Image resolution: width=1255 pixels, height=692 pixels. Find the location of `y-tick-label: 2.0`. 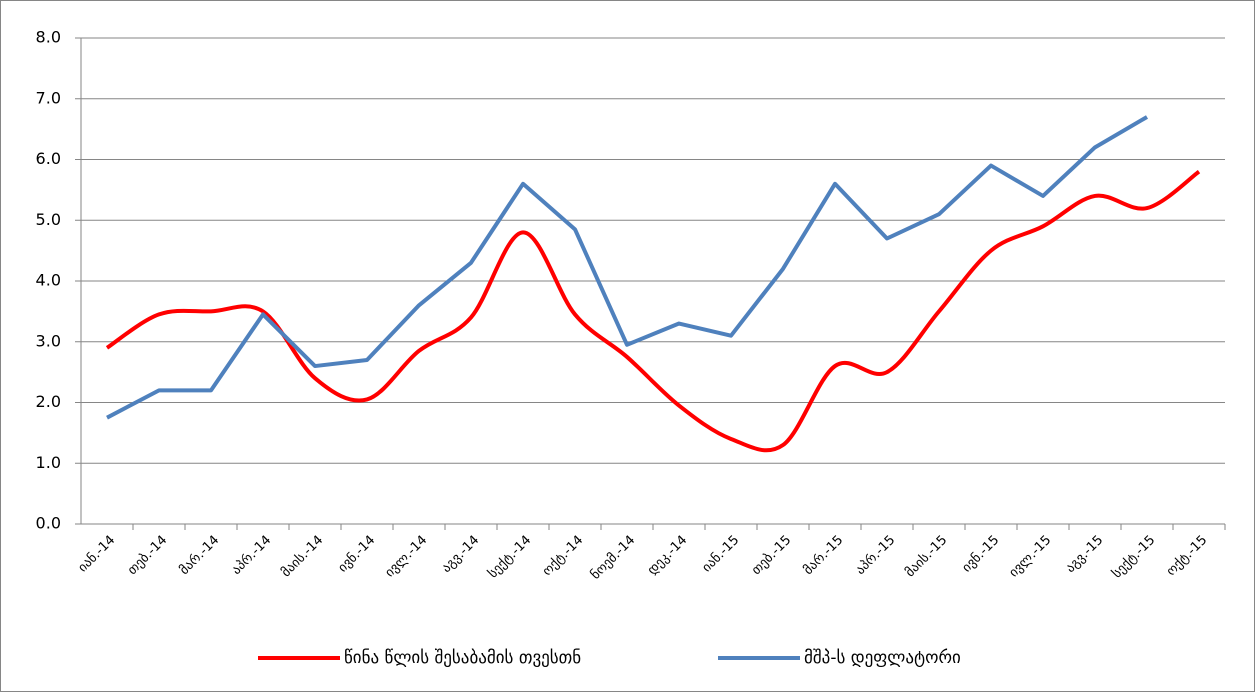

y-tick-label: 2.0 is located at coordinates (48, 401).